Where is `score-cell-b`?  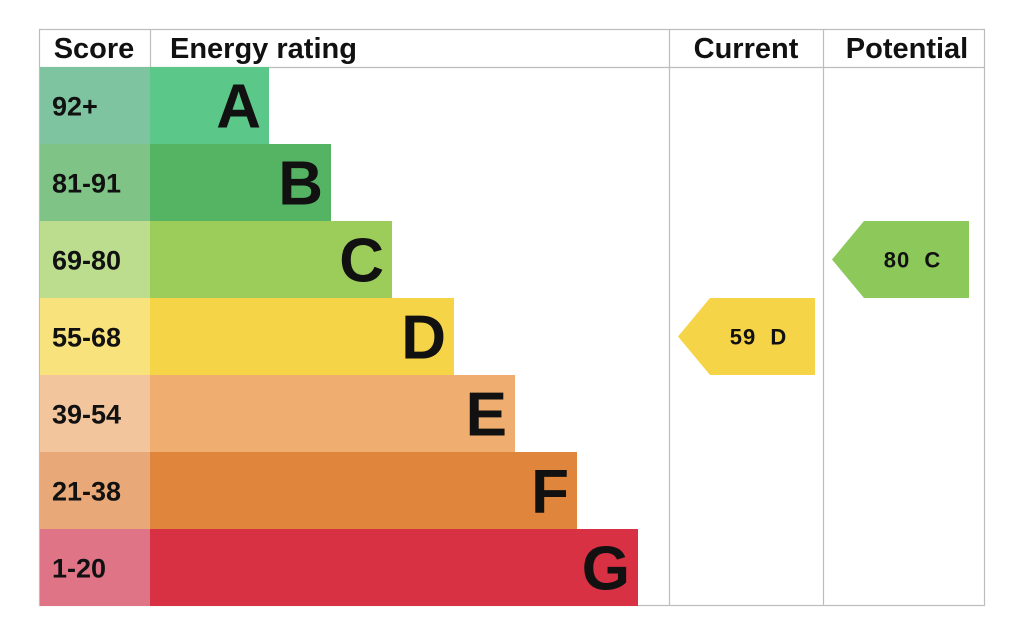 score-cell-b is located at coordinates (95, 182).